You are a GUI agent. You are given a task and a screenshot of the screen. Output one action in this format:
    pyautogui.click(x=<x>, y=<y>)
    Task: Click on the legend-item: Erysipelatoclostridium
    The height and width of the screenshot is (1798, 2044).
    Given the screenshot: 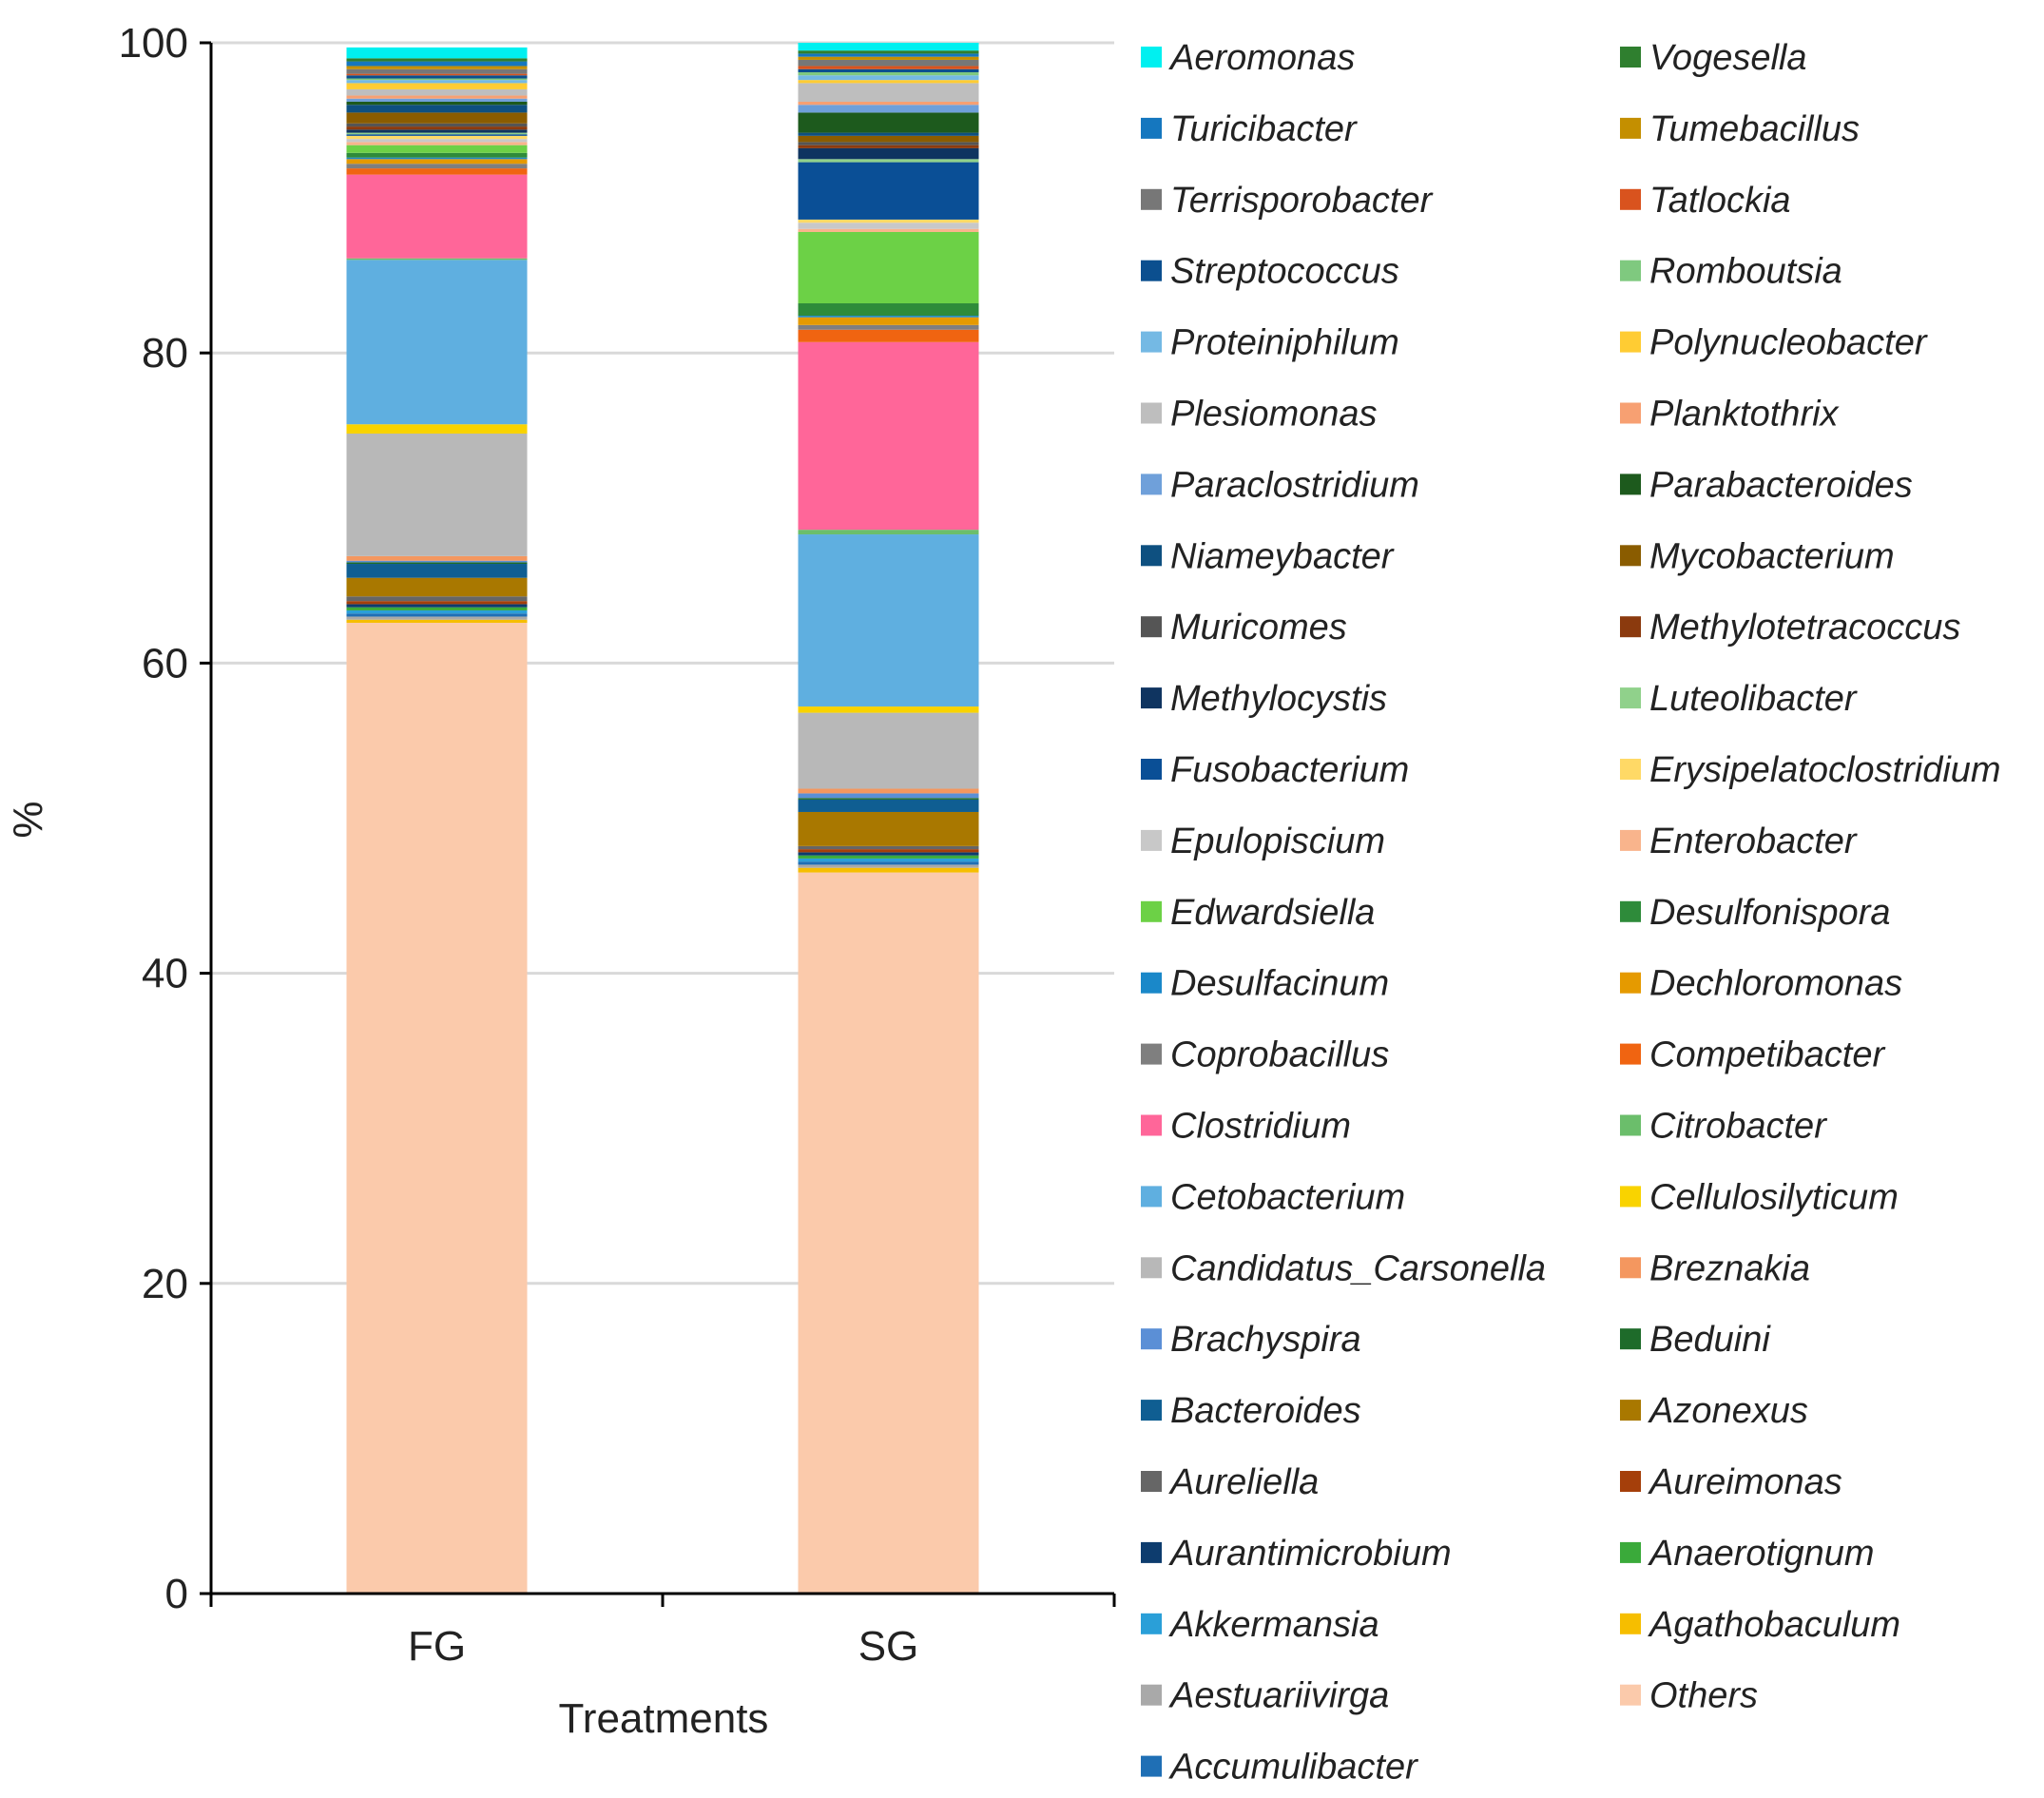 What is the action you would take?
    pyautogui.click(x=1811, y=770)
    